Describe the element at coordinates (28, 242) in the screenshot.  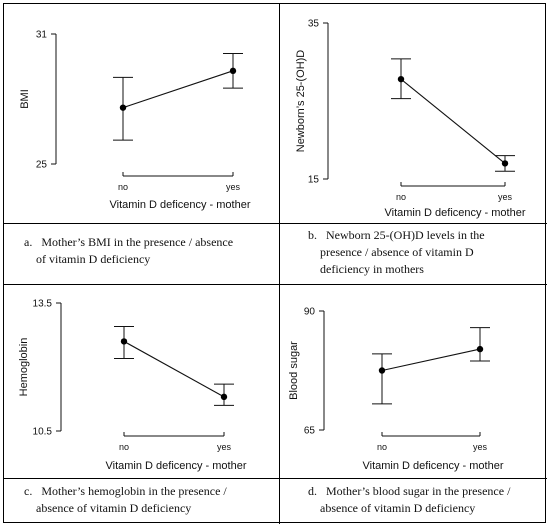
I see `caption-a-label: a.` at that location.